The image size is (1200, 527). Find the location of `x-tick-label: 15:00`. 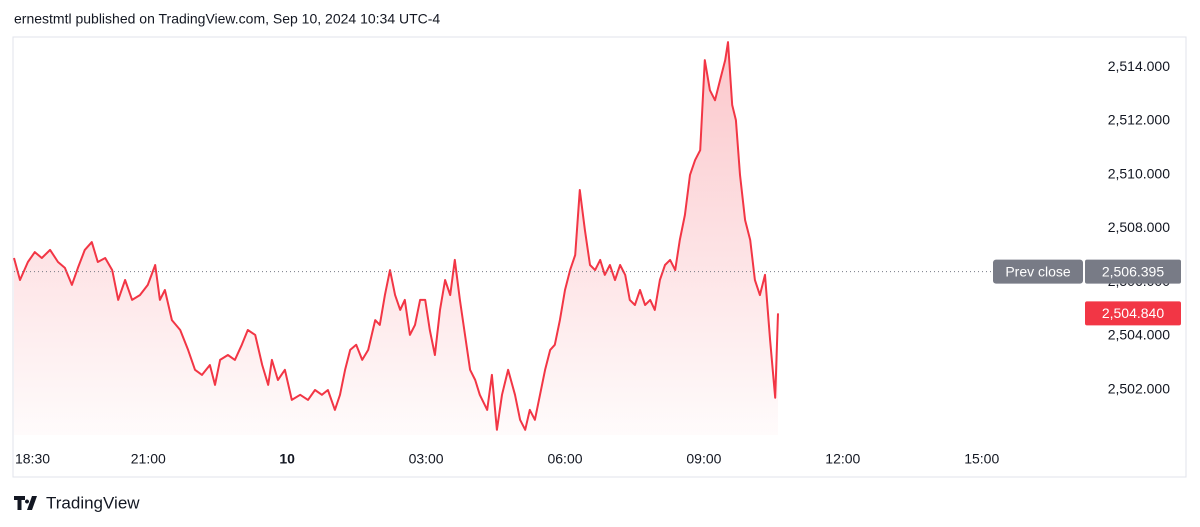

x-tick-label: 15:00 is located at coordinates (981, 459).